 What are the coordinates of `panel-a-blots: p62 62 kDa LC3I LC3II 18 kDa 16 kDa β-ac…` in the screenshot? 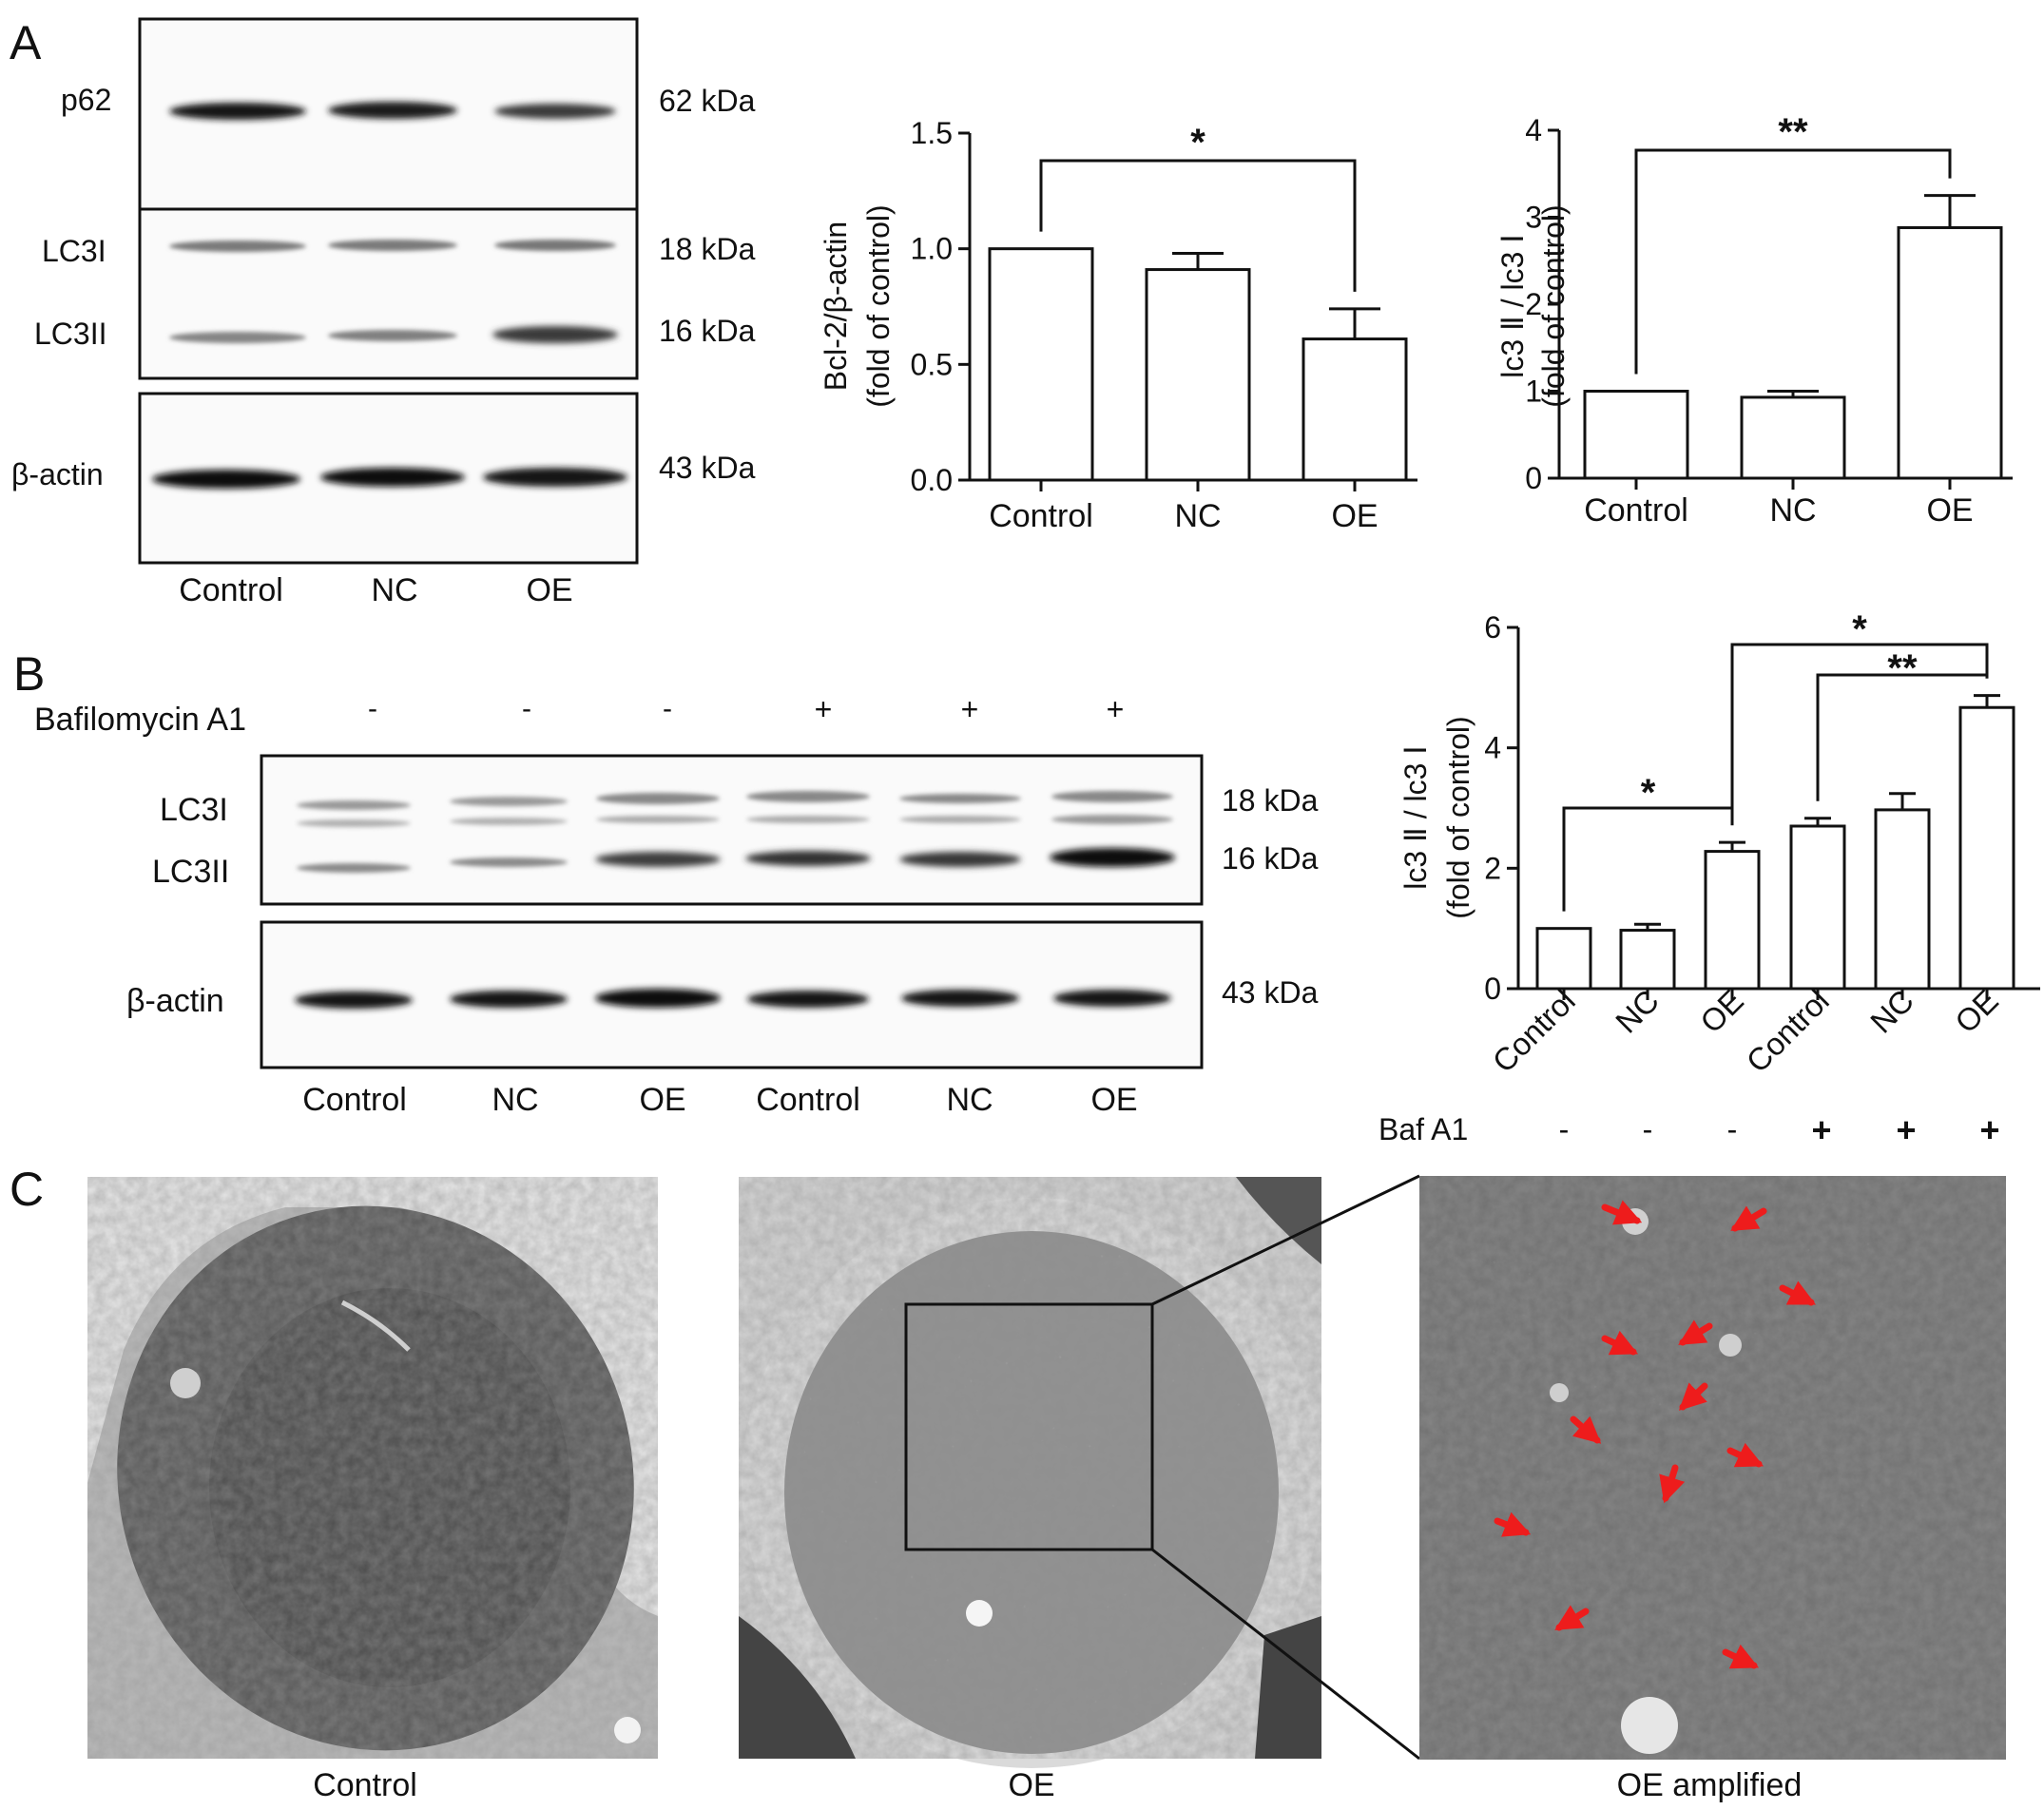 It's located at (384, 312).